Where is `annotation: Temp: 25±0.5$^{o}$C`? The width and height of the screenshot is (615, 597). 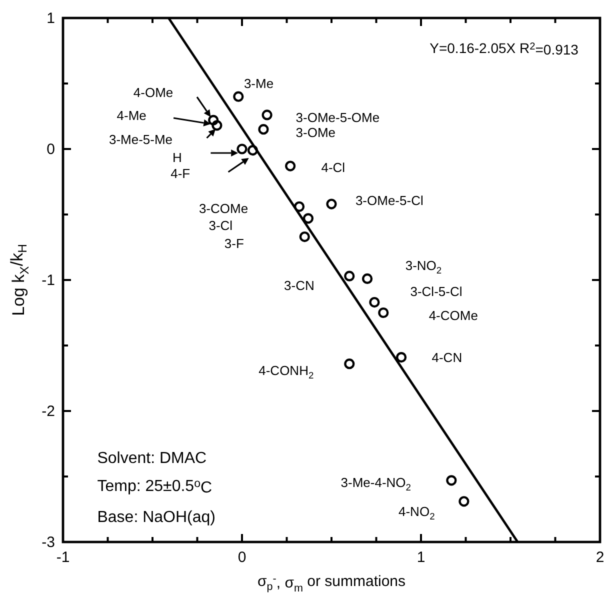 annotation: Temp: 25±0.5$^{o}$C is located at coordinates (154, 487).